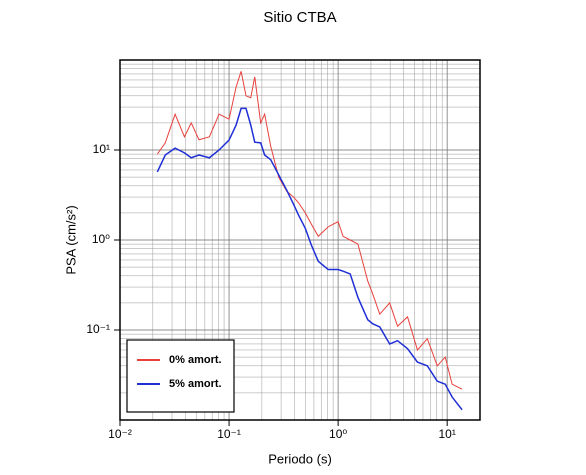 The height and width of the screenshot is (475, 586). I want to click on x-tick-label: 10¹, so click(446, 434).